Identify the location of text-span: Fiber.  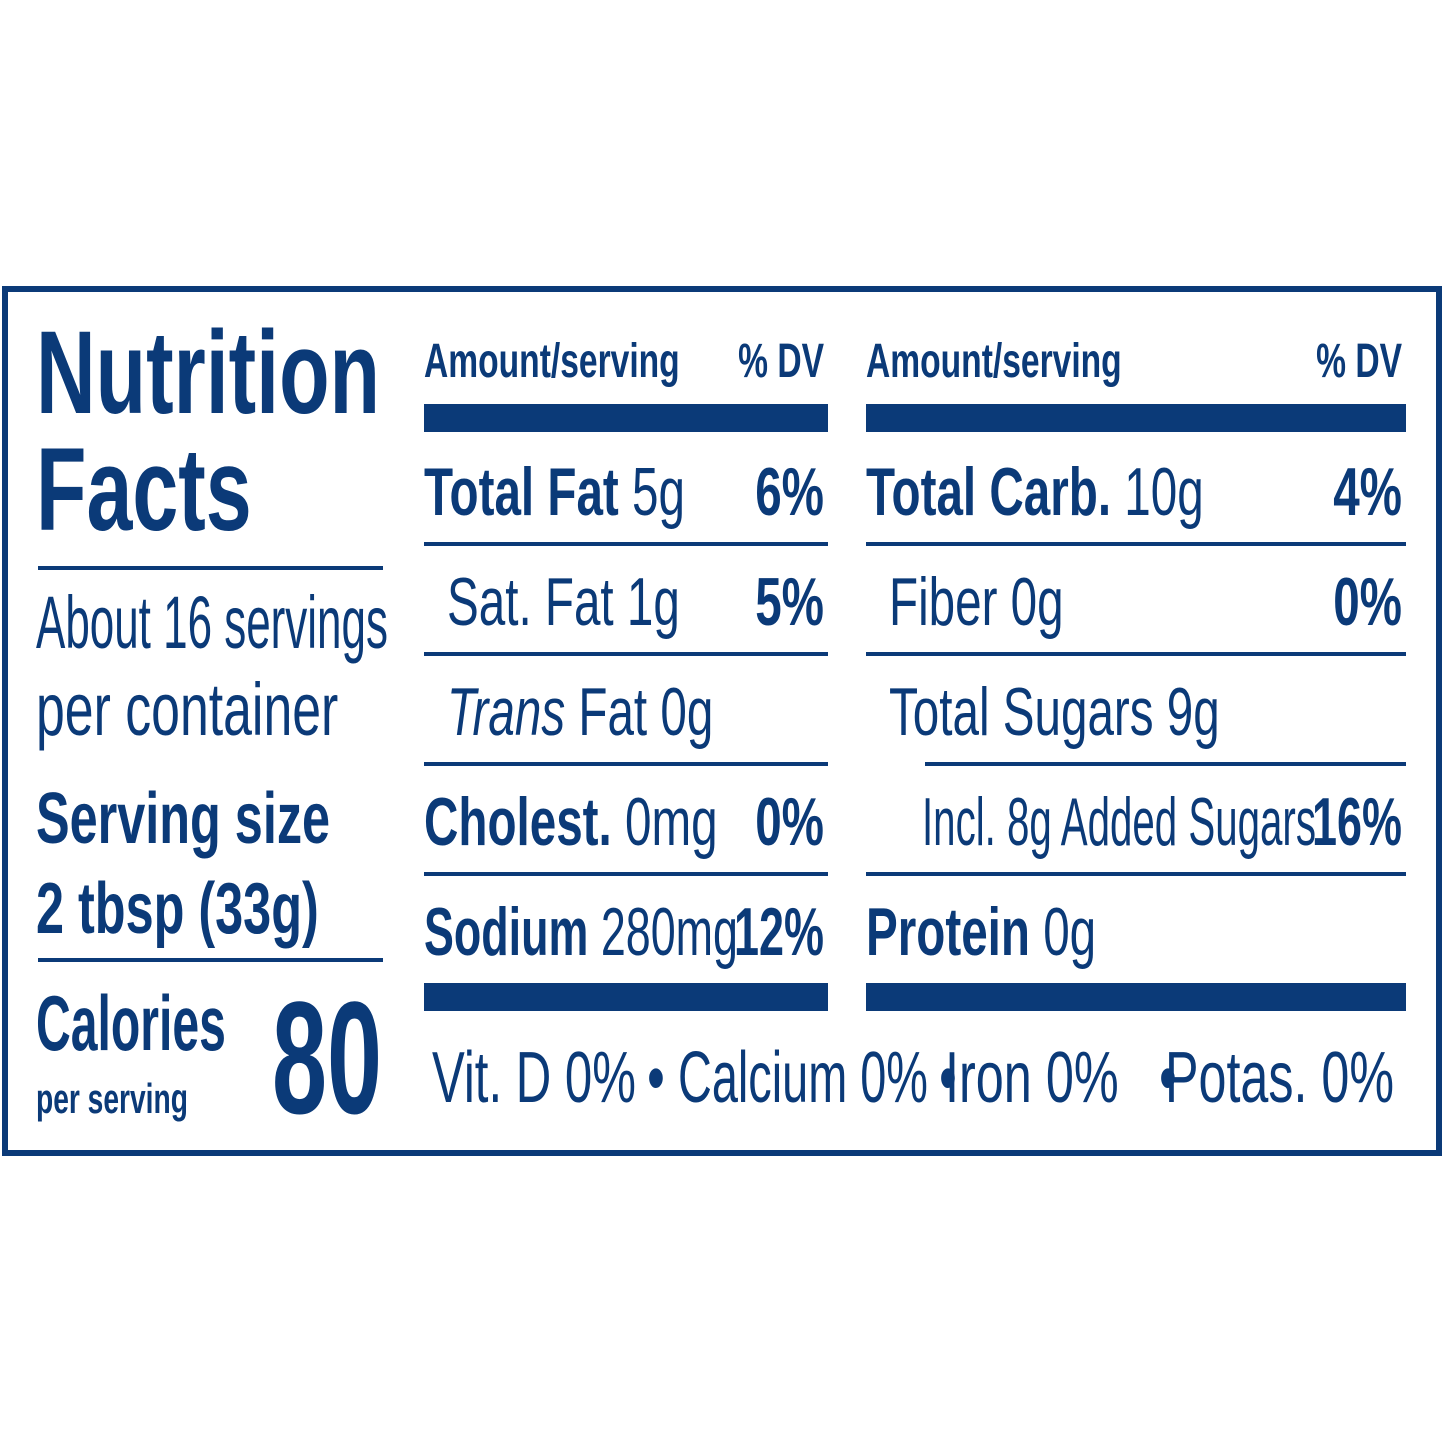
(943, 602).